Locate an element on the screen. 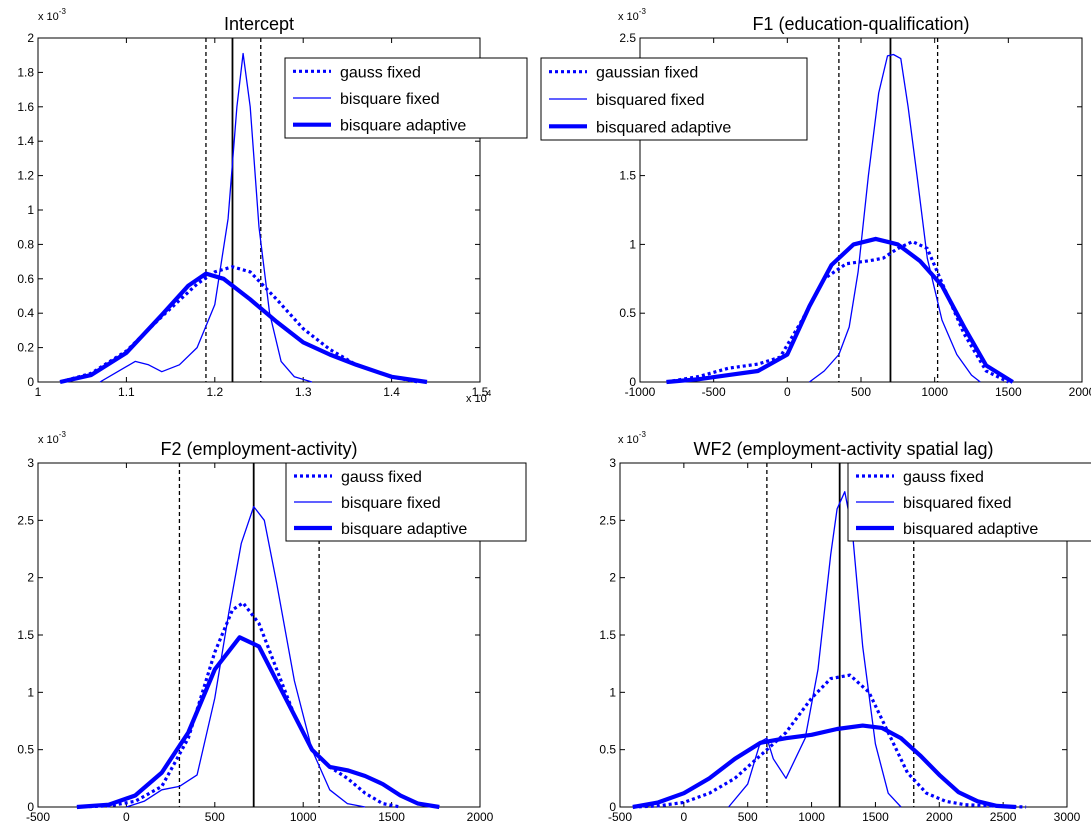 Image resolution: width=1091 pixels, height=827 pixels. y-tick-label: 0.8 is located at coordinates (25, 244).